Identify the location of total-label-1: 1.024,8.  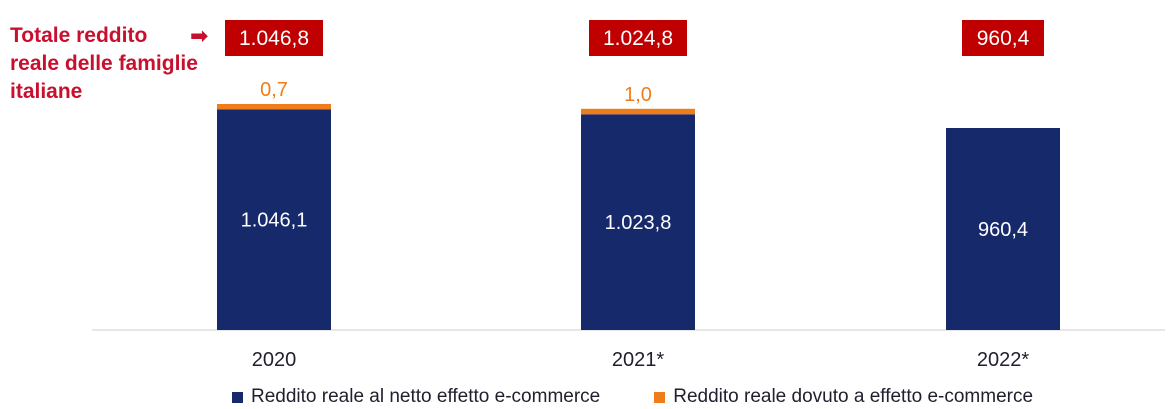
(638, 38).